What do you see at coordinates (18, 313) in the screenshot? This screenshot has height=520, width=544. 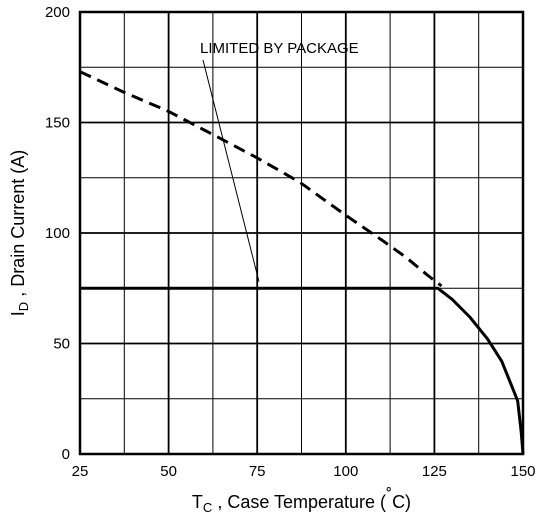 I see `y-axis-label-main: I` at bounding box center [18, 313].